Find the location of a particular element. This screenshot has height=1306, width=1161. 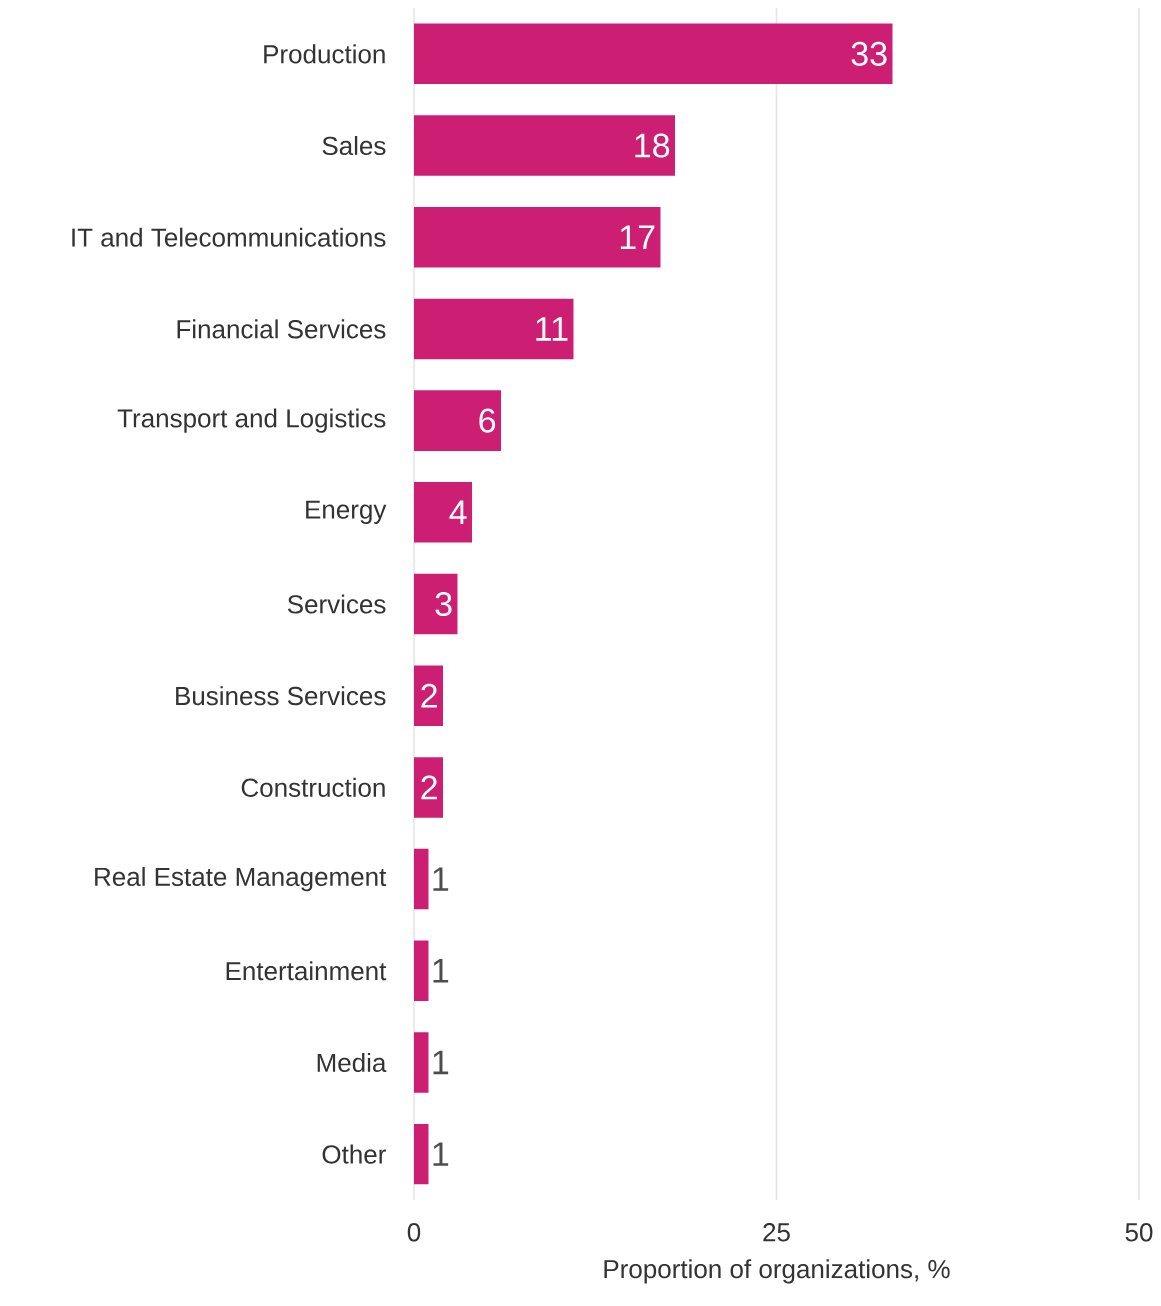

y-tick-label: IT and Telecommunications is located at coordinates (229, 237).